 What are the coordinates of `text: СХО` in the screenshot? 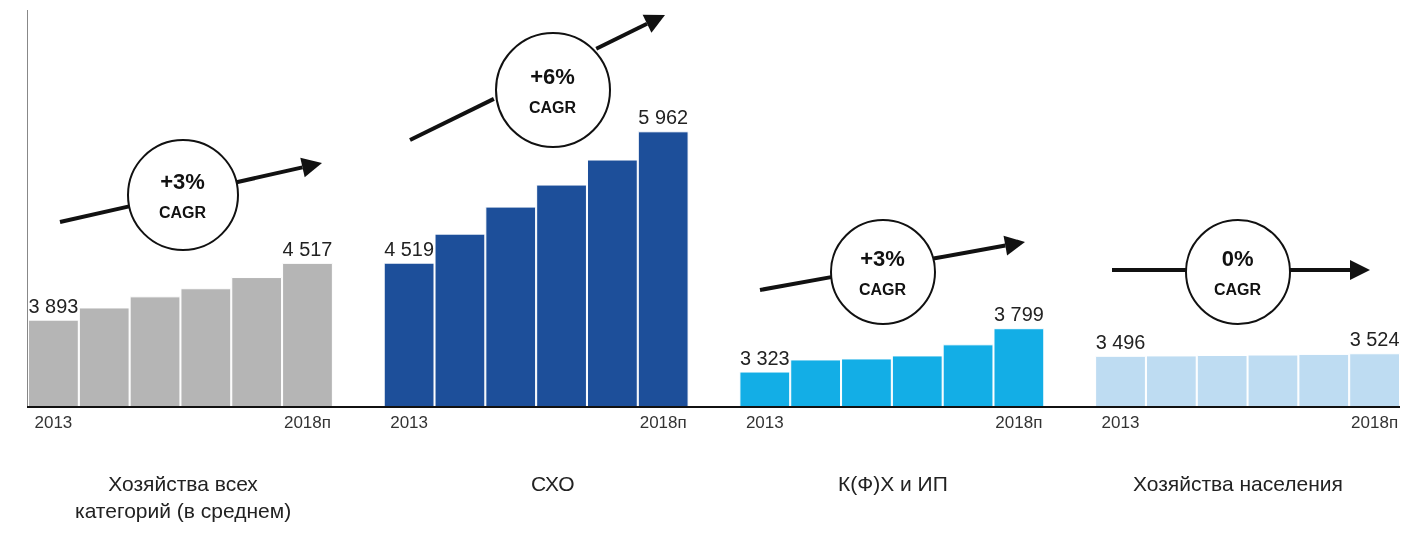 It's located at (553, 483).